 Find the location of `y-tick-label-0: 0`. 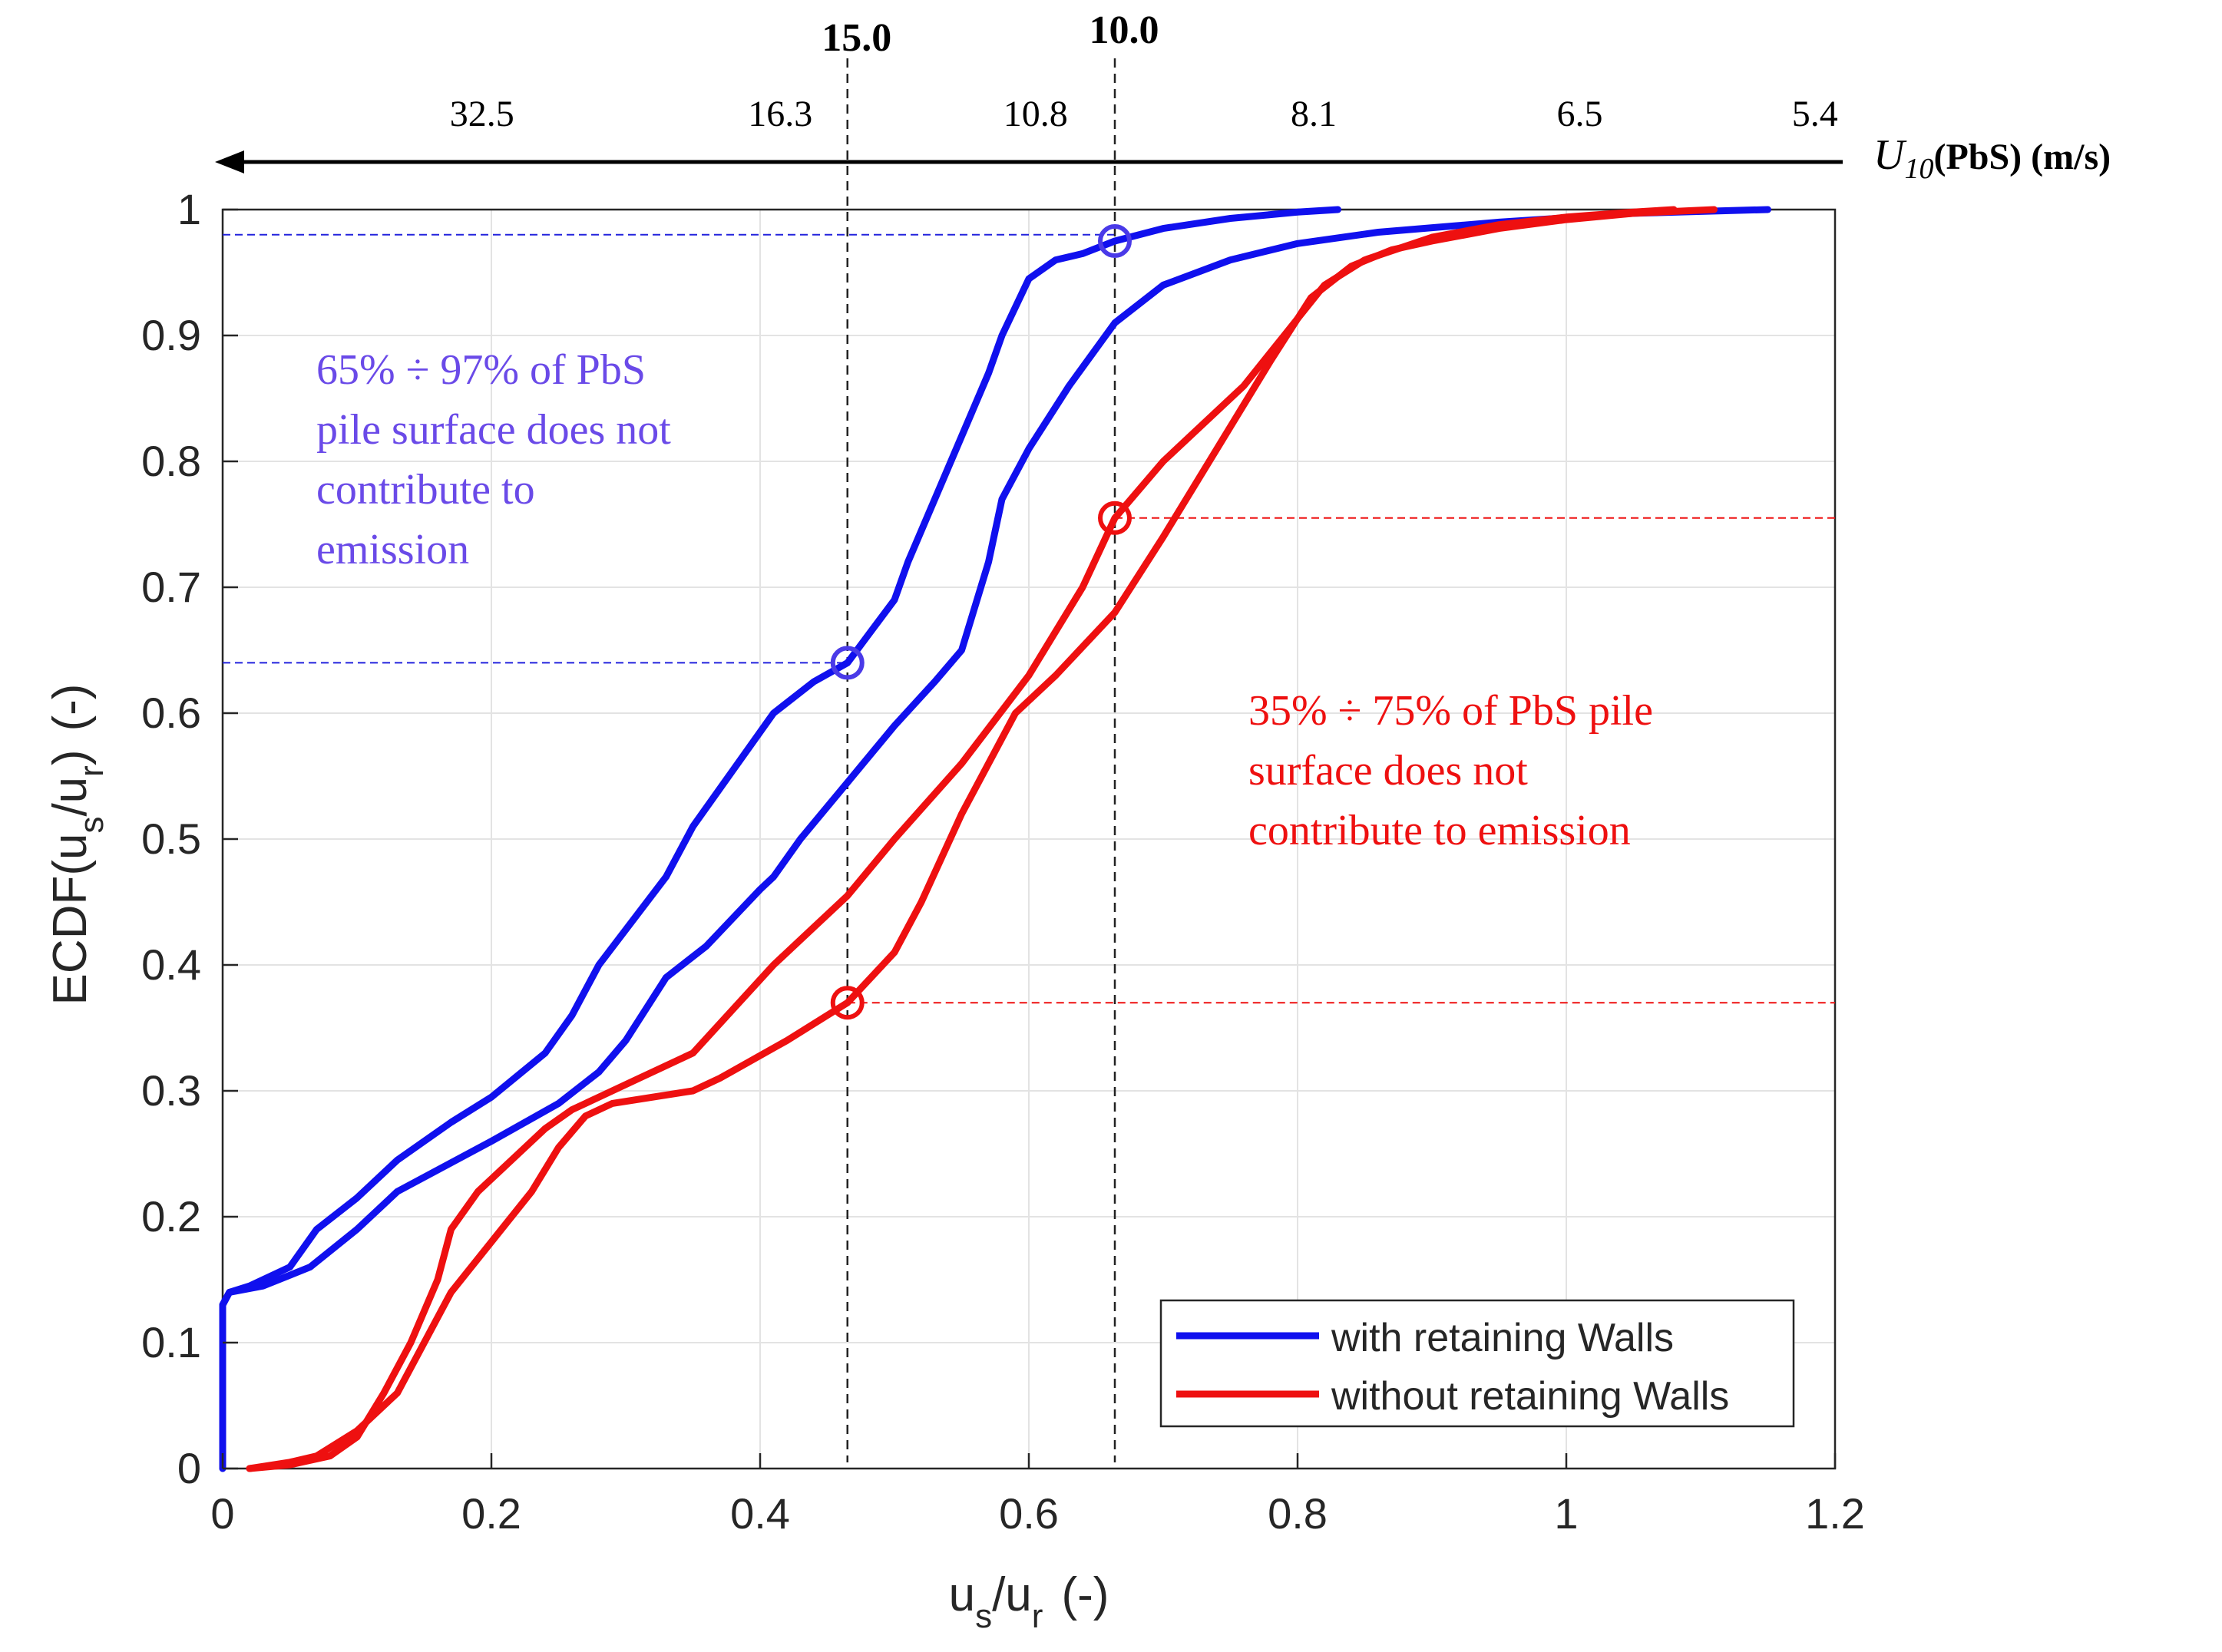

y-tick-label-0: 0 is located at coordinates (189, 1468).